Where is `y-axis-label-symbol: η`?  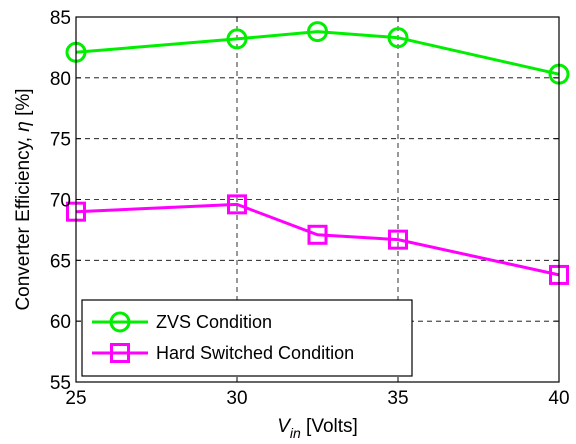 y-axis-label-symbol: η is located at coordinates (23, 126).